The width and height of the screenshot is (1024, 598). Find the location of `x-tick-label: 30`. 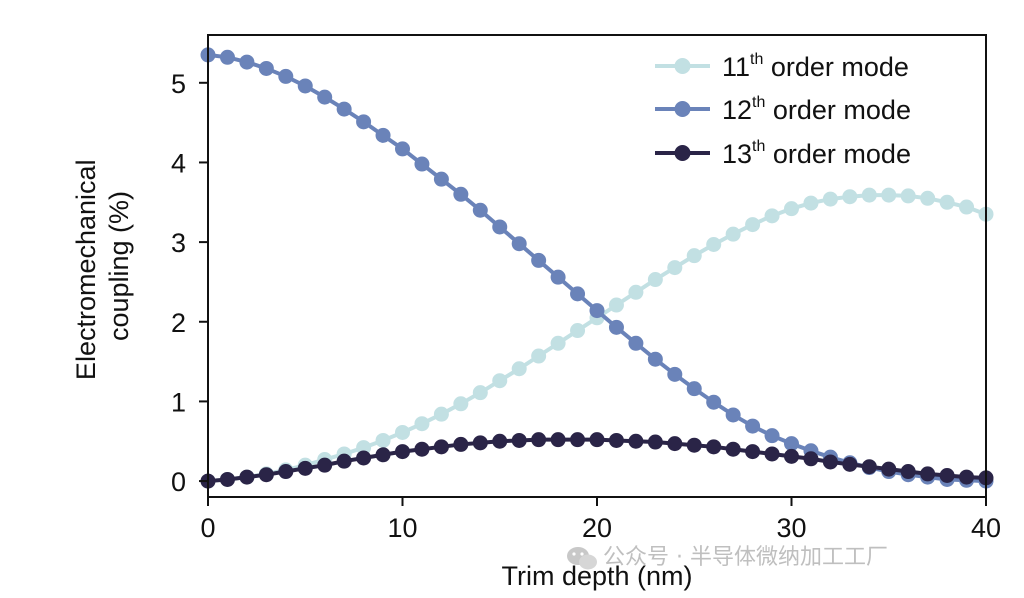

x-tick-label: 30 is located at coordinates (791, 528).